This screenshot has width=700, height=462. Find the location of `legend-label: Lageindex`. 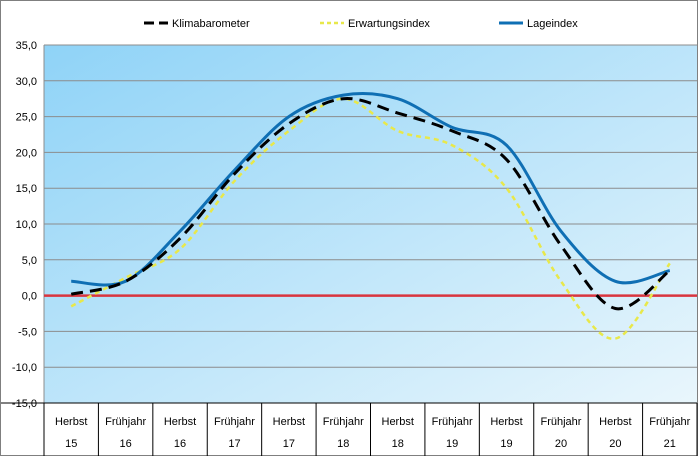

legend-label: Lageindex is located at coordinates (552, 24).